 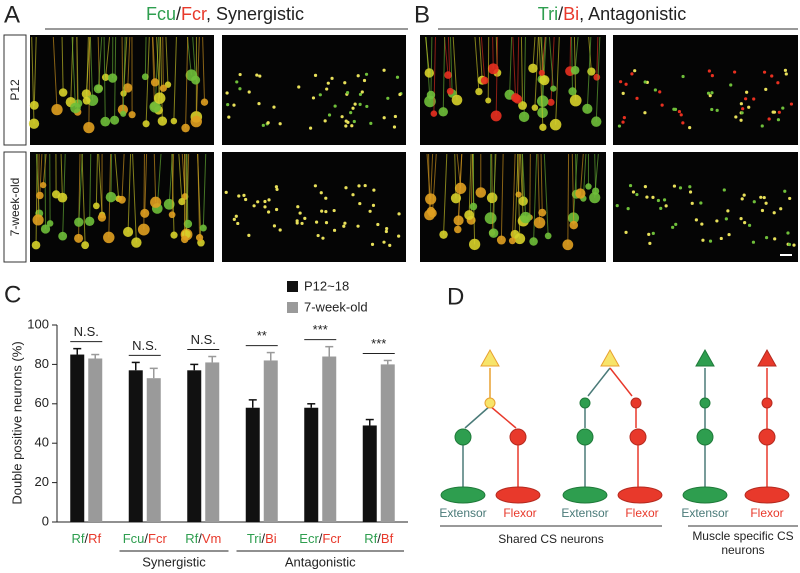 I want to click on motor-neuron, so click(x=518, y=437).